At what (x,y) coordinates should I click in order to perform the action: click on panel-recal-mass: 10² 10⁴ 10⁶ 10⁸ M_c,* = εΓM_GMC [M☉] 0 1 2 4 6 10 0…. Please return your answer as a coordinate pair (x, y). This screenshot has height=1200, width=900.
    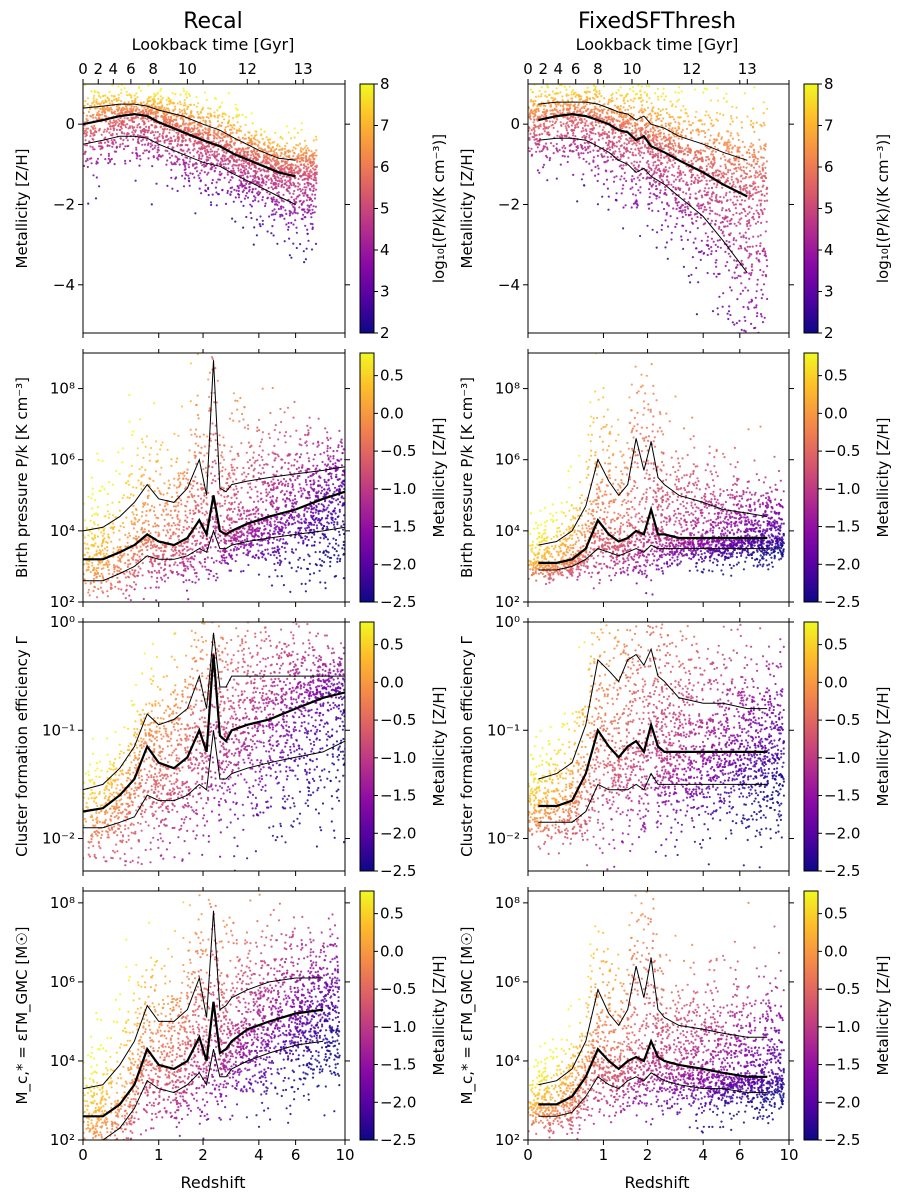
    Looking at the image, I should click on (230, 1025).